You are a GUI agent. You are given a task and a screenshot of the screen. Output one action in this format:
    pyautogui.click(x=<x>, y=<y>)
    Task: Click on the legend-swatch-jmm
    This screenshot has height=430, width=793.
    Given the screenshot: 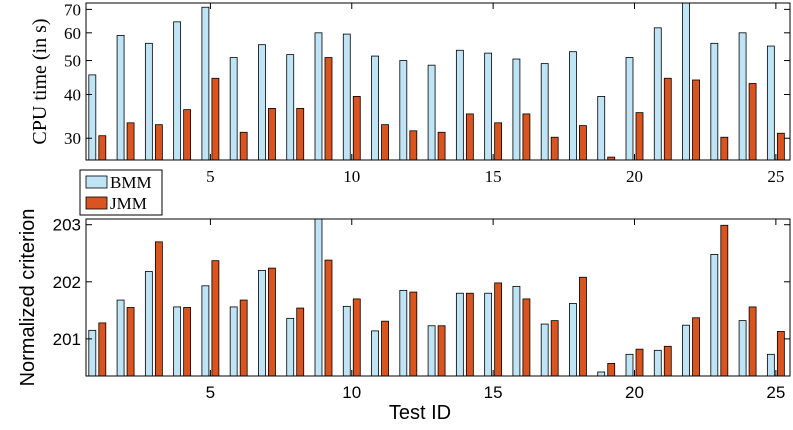 What is the action you would take?
    pyautogui.click(x=96, y=203)
    